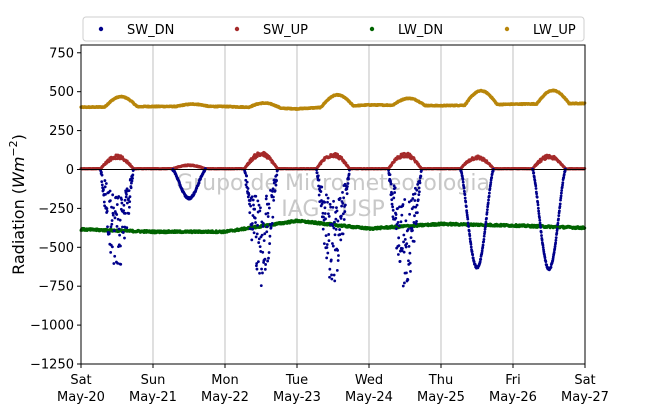  Describe the element at coordinates (257, 156) in the screenshot. I see `sw-up-point` at that location.